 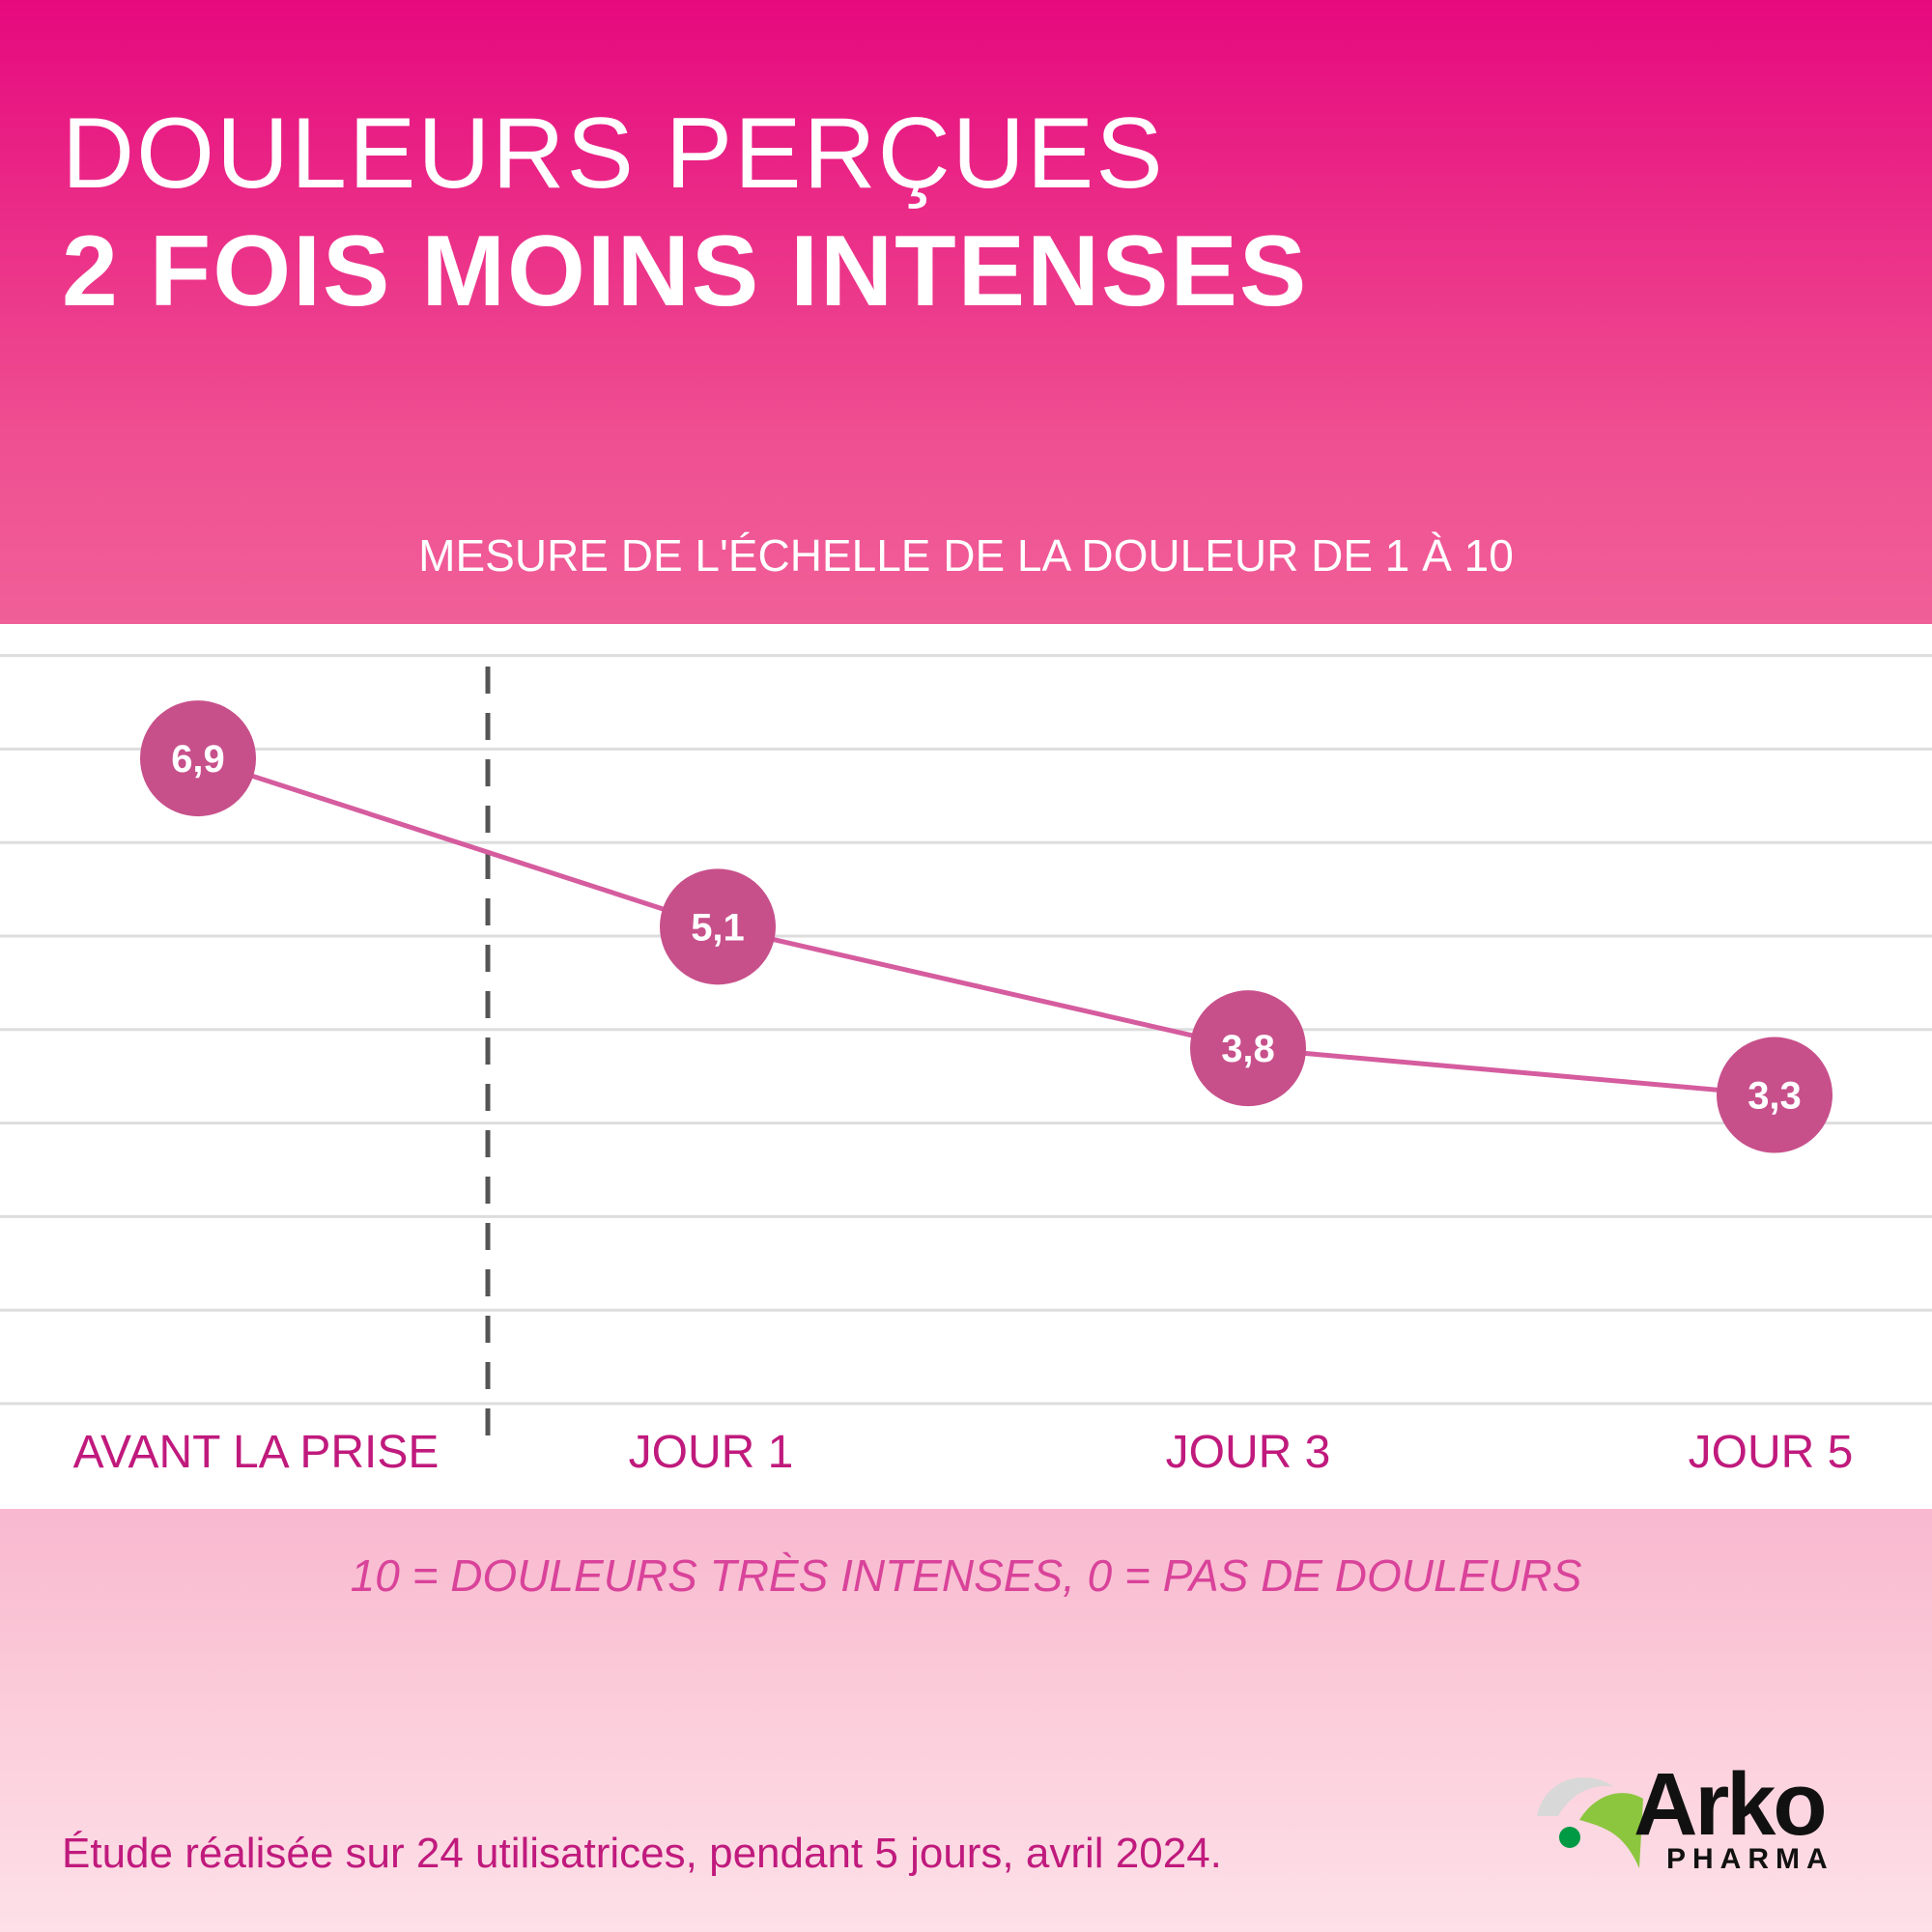 I want to click on x-tick-label: AVANT LA PRISE, so click(x=256, y=1452).